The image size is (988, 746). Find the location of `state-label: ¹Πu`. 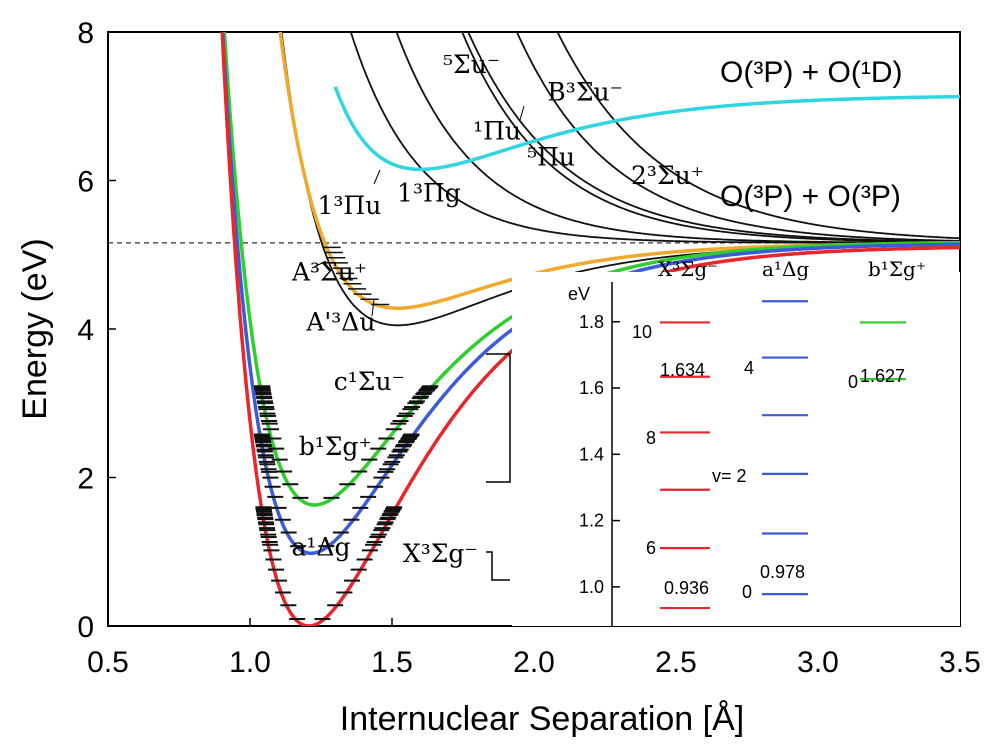

state-label: ¹Πu is located at coordinates (497, 131).